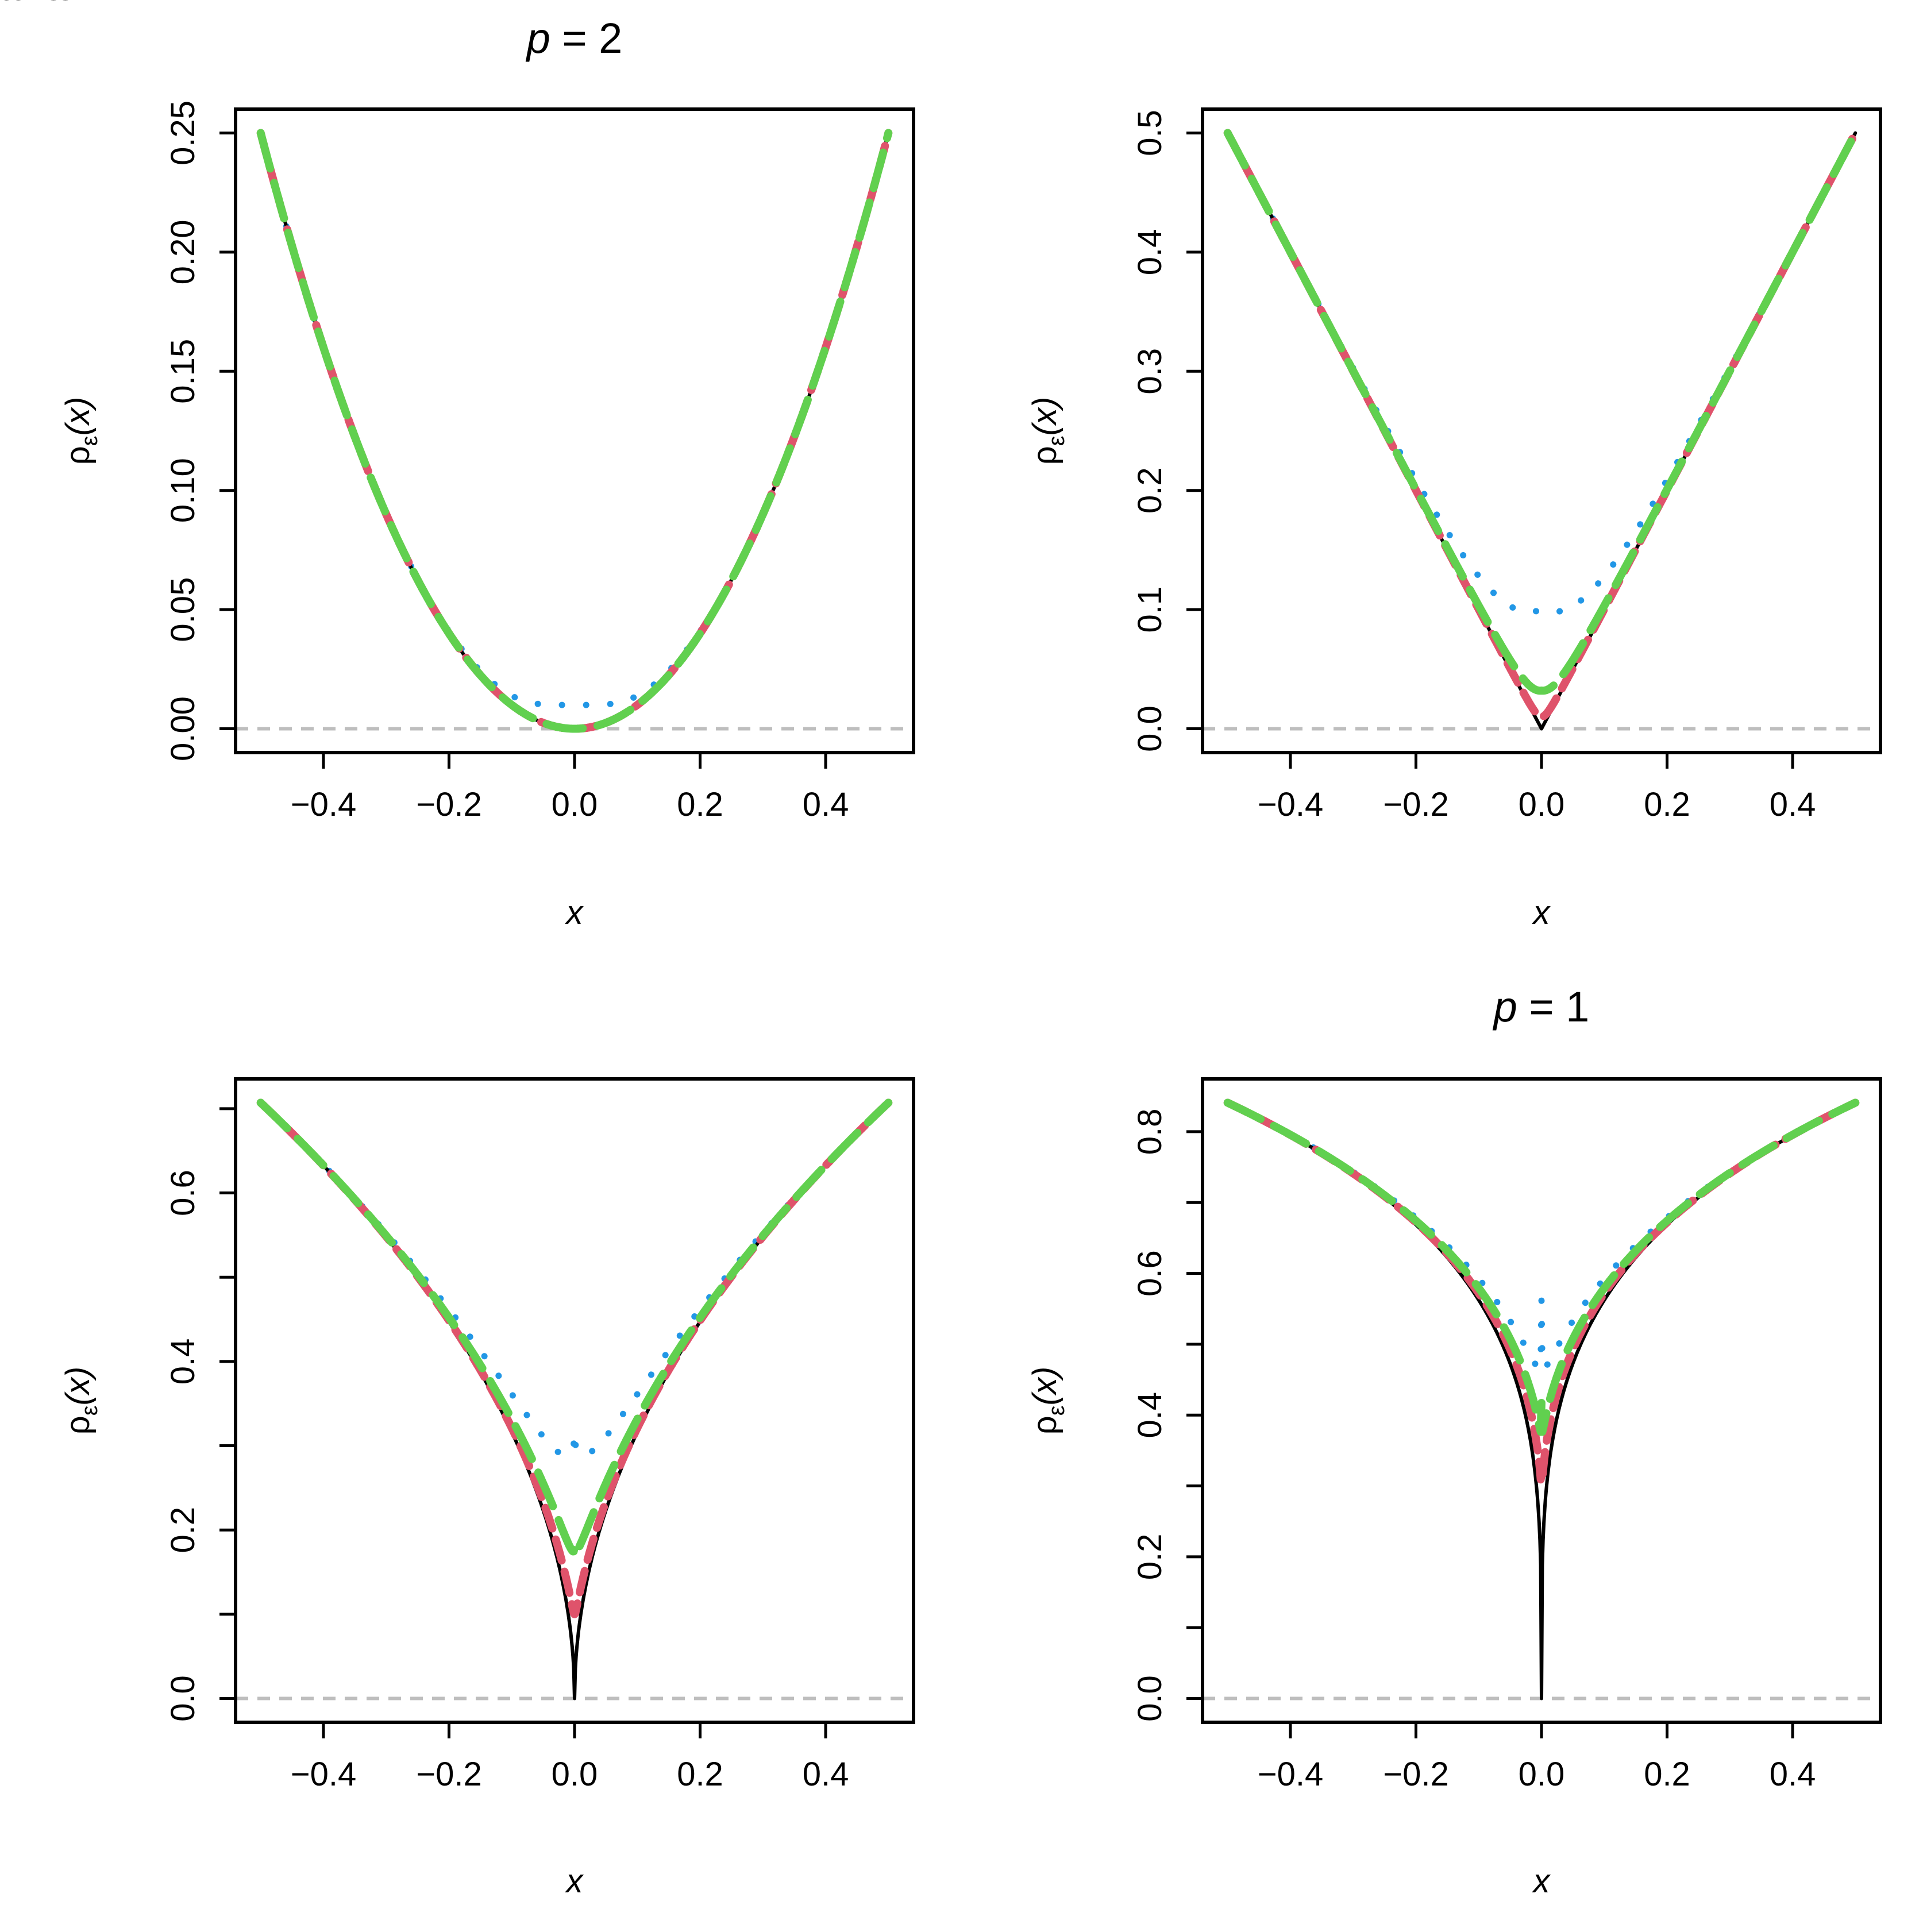 This screenshot has height=1932, width=1923. Describe the element at coordinates (1150, 1132) in the screenshot. I see `y-tick-label: 0.8` at that location.